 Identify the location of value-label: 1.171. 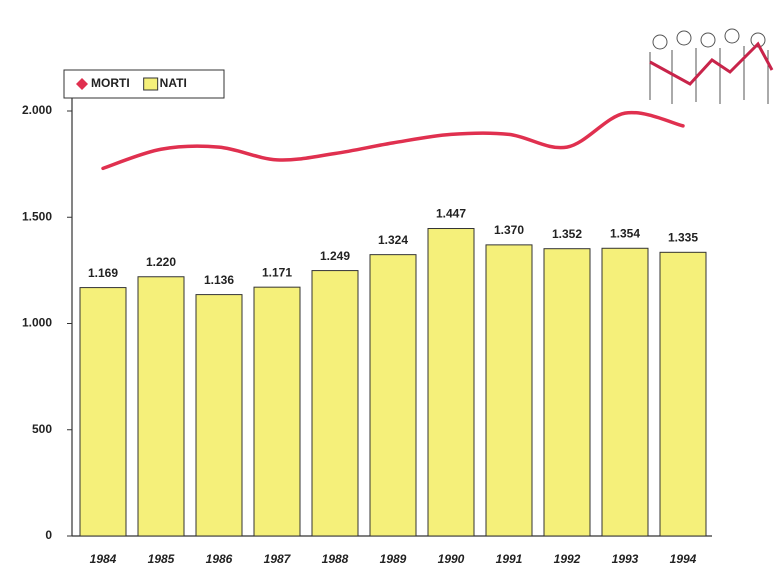
(277, 272).